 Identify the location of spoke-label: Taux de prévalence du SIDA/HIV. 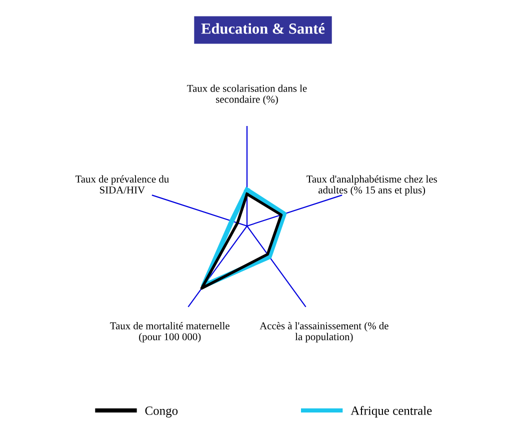
(122, 184).